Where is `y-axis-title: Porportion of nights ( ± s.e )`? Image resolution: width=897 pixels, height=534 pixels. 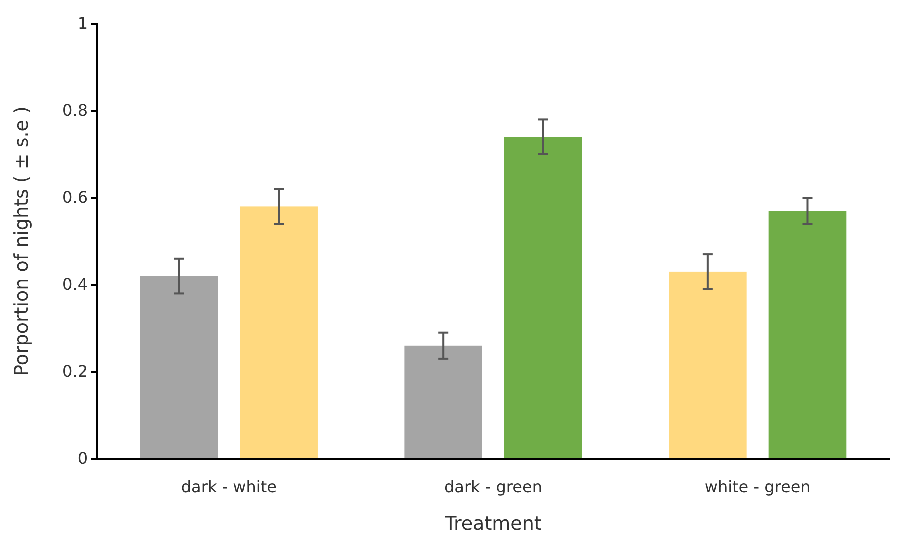
y-axis-title: Porportion of nights ( ± s.e ) is located at coordinates (22, 241).